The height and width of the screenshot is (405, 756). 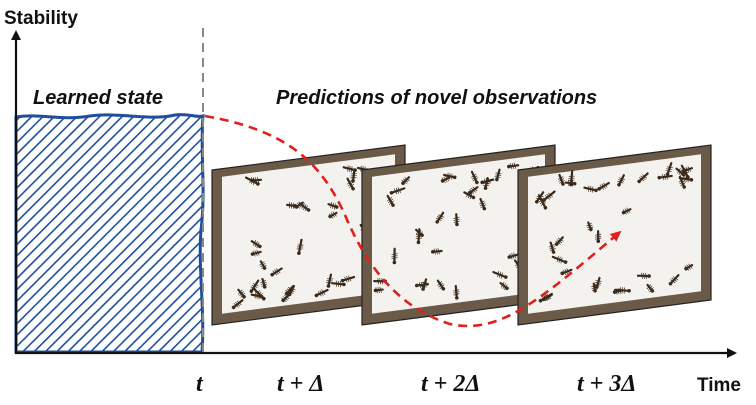 I want to click on x-axis-label: Time, so click(x=719, y=385).